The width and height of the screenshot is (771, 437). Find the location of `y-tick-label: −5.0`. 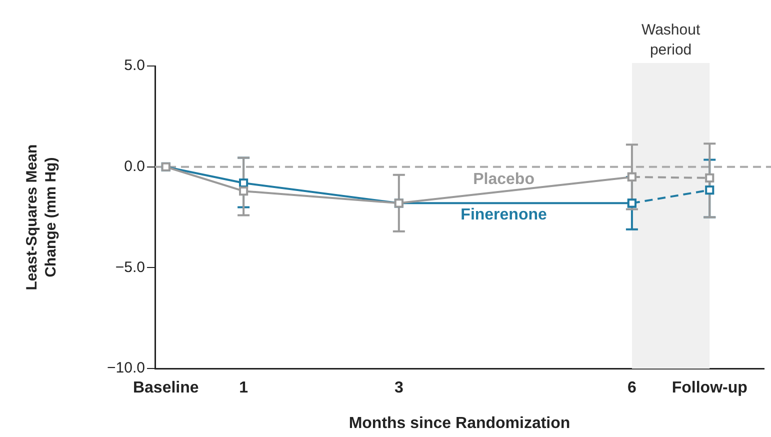

y-tick-label: −5.0 is located at coordinates (130, 267).